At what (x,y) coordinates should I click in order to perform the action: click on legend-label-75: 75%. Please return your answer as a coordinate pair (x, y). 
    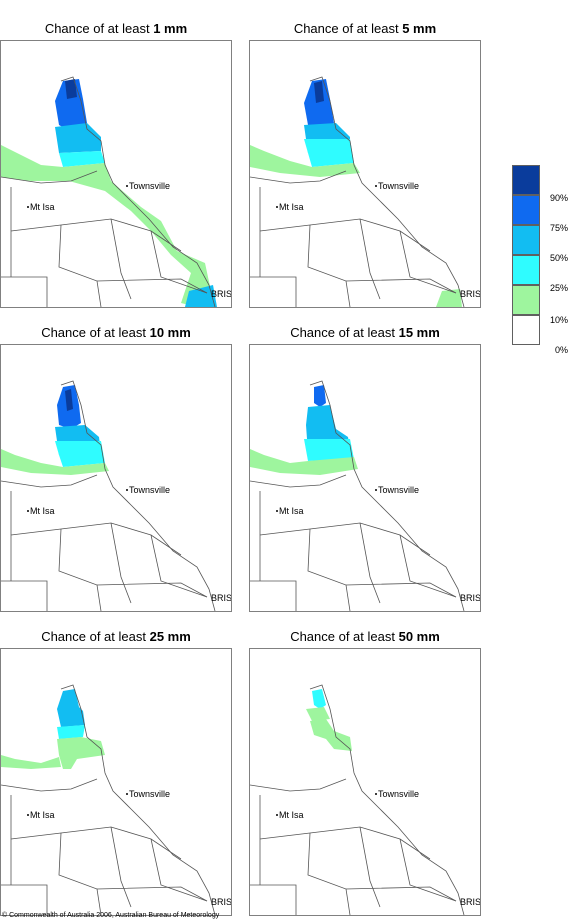
    Looking at the image, I should click on (558, 228).